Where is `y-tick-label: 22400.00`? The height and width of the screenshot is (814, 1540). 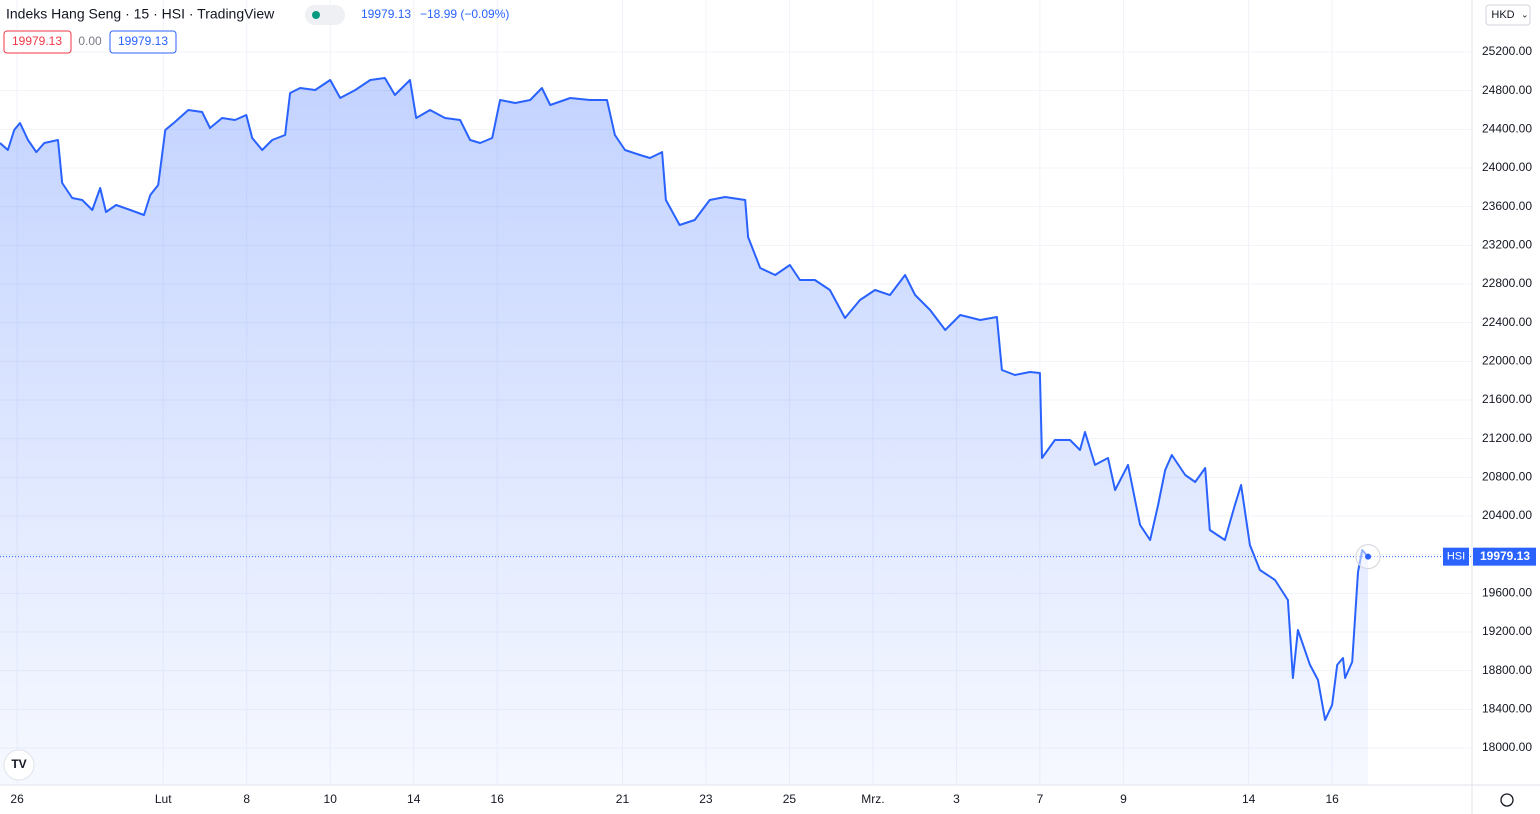 y-tick-label: 22400.00 is located at coordinates (1507, 322).